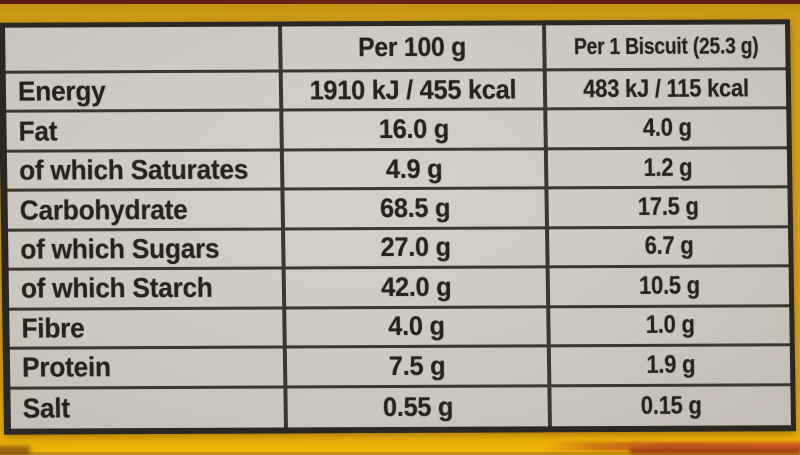 Image resolution: width=800 pixels, height=455 pixels. Describe the element at coordinates (144, 50) in the screenshot. I see `column-header-blank` at that location.